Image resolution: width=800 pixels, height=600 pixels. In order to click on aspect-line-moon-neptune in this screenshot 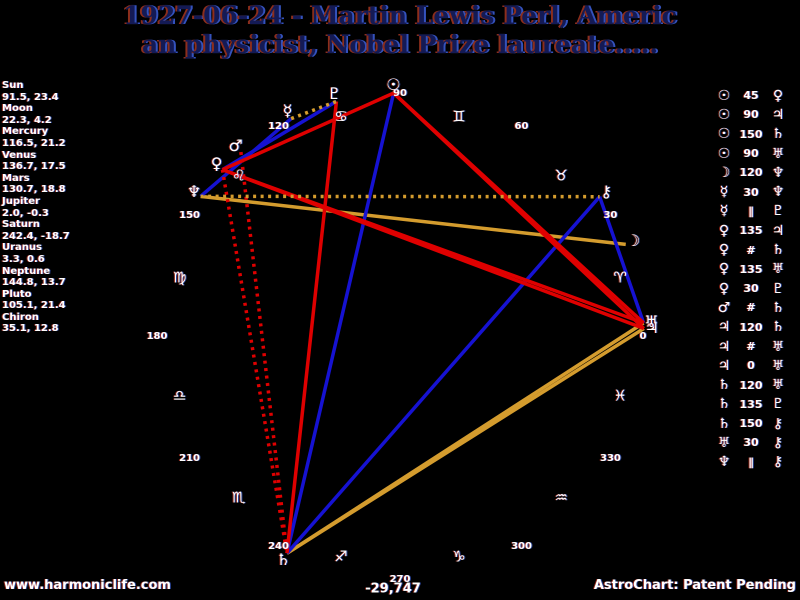, I will do `click(413, 220)`.